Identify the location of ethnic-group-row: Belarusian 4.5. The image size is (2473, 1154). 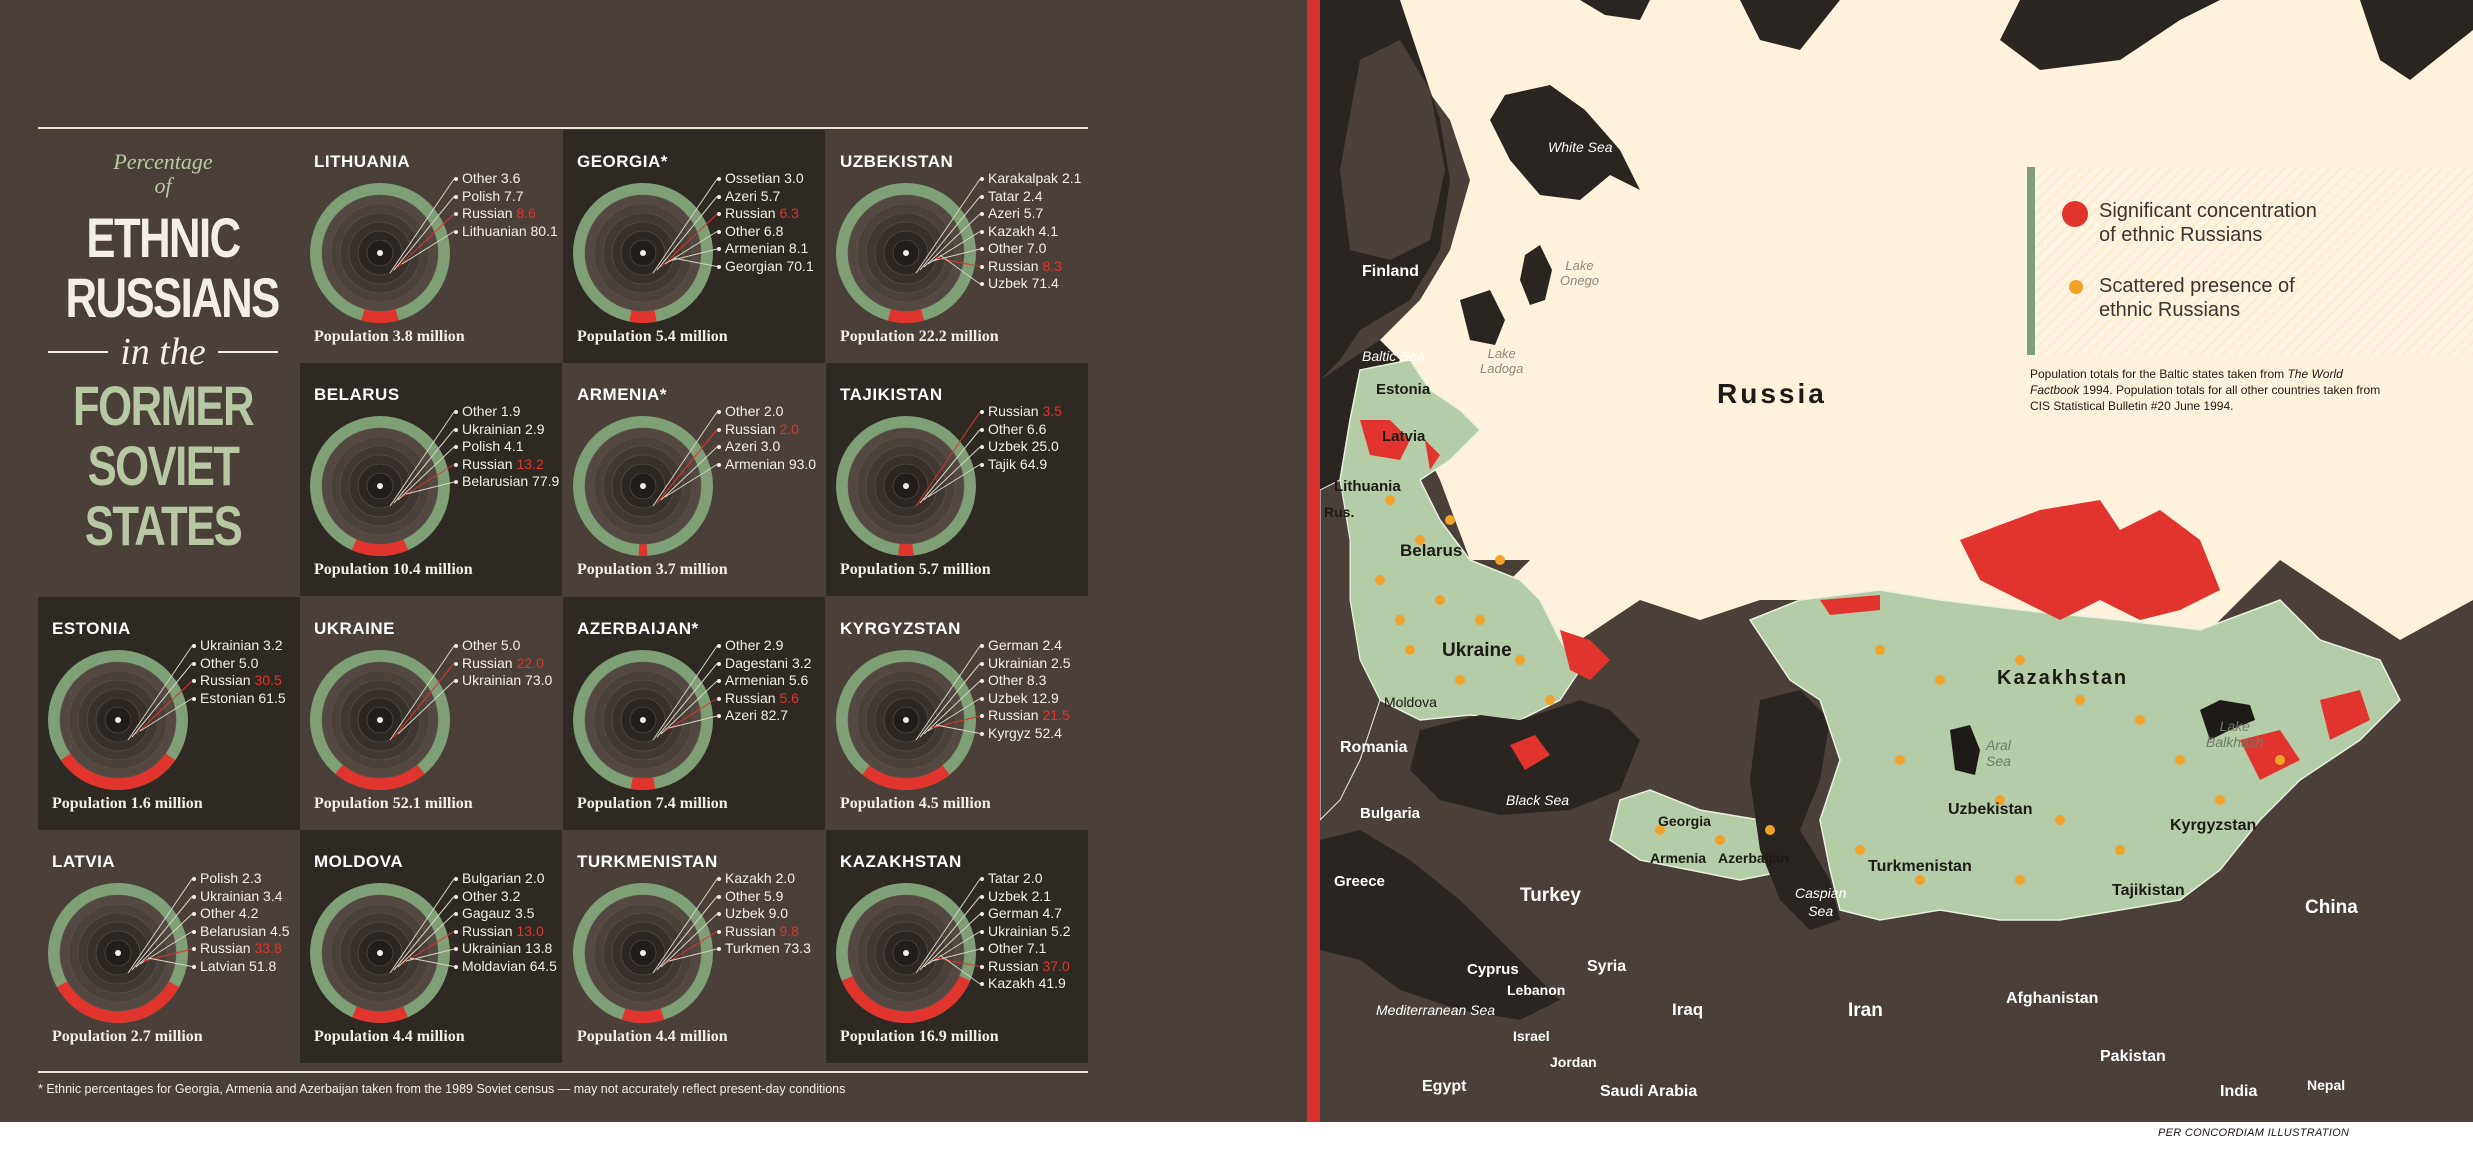
(241, 932).